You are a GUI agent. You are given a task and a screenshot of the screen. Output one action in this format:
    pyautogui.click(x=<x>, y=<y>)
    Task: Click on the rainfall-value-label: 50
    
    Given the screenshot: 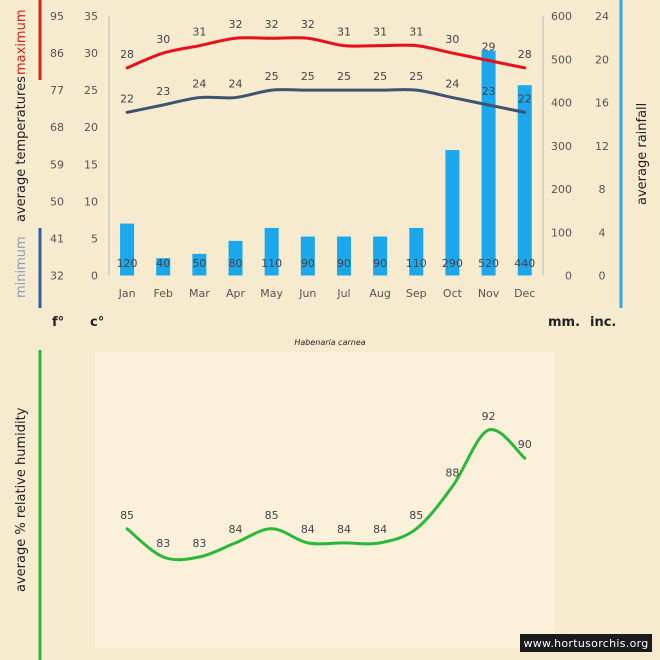 What is the action you would take?
    pyautogui.click(x=199, y=263)
    